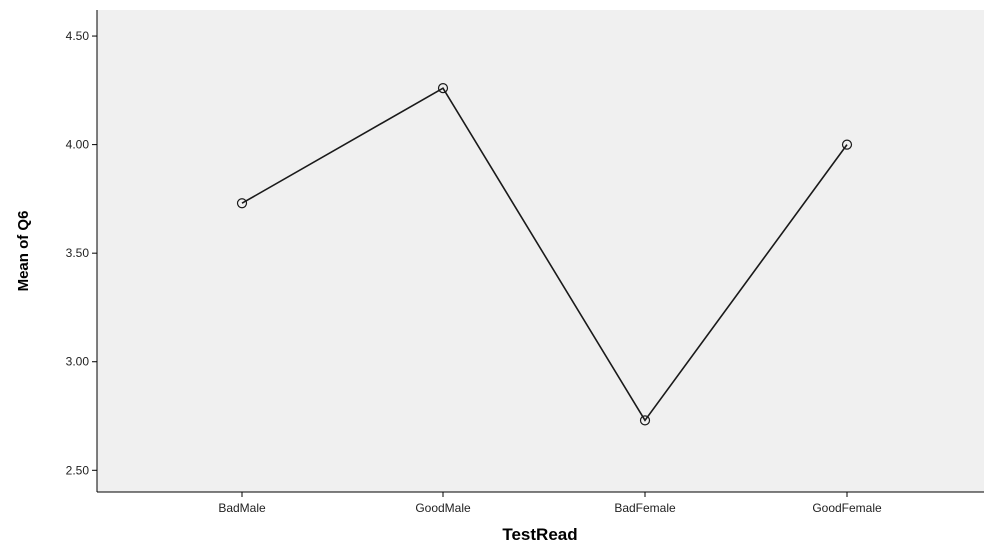 This screenshot has width=984, height=544. What do you see at coordinates (78, 470) in the screenshot?
I see `y-tick-label: 2.50` at bounding box center [78, 470].